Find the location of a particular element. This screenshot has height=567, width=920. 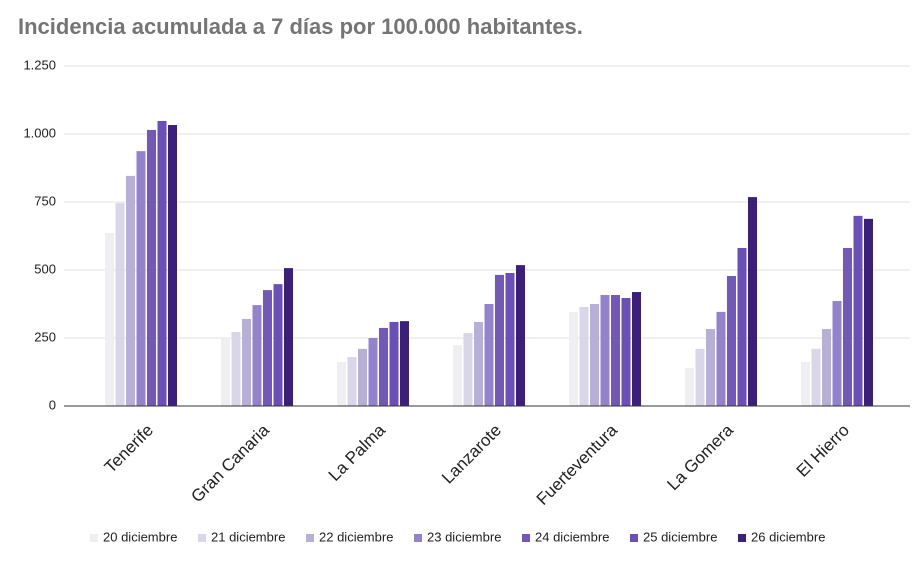

y-tick-label: 500 is located at coordinates (45, 268).